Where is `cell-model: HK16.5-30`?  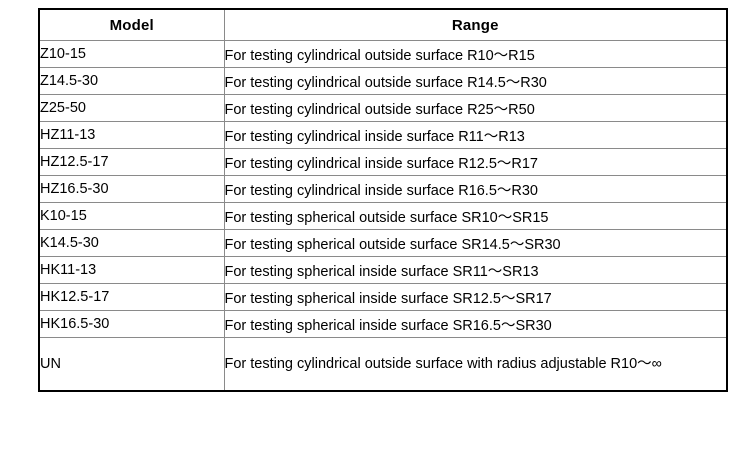 cell-model: HK16.5-30 is located at coordinates (132, 324).